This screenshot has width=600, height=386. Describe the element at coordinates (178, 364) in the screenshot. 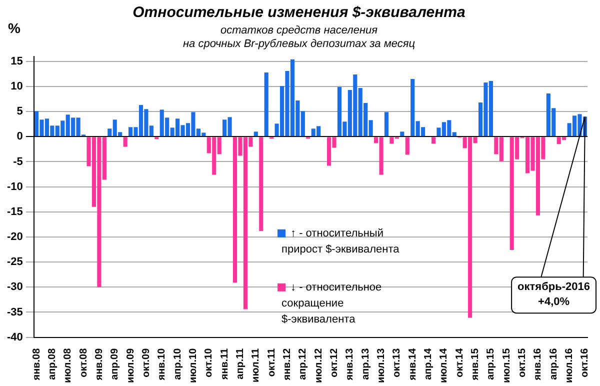

I see `x-tick-label: апр.10` at that location.